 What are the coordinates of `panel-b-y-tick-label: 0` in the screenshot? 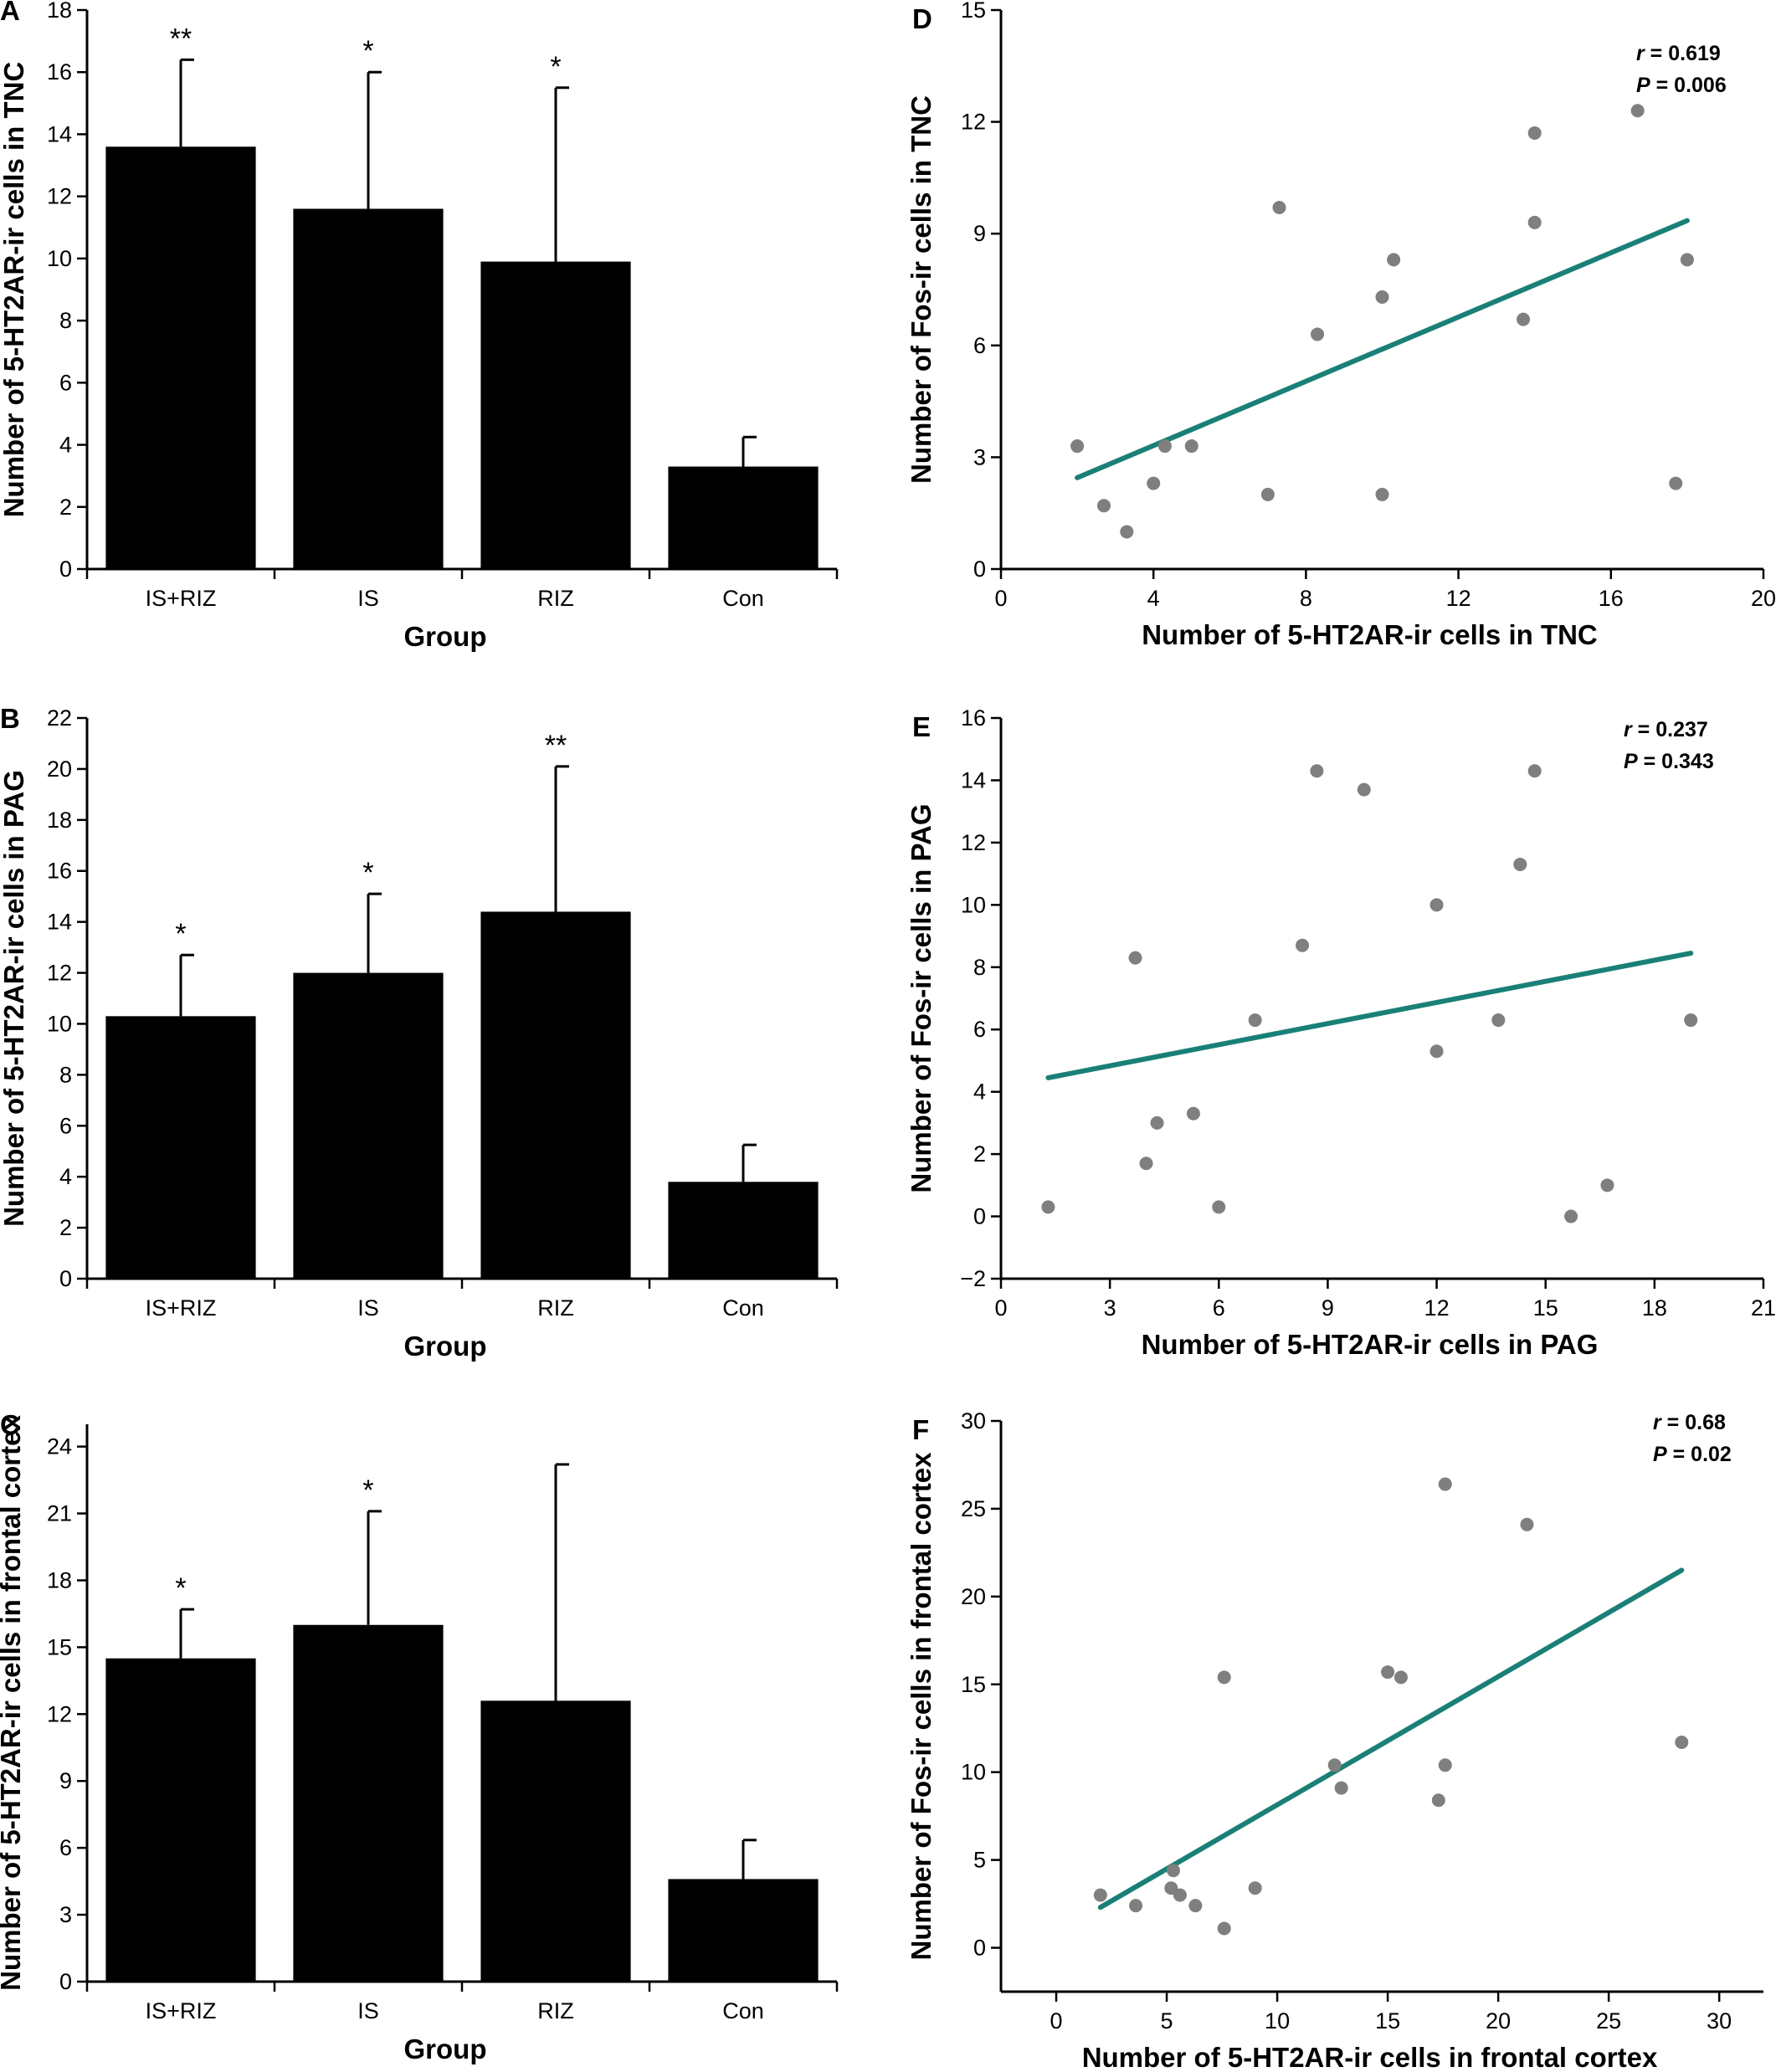 It's located at (65, 1278).